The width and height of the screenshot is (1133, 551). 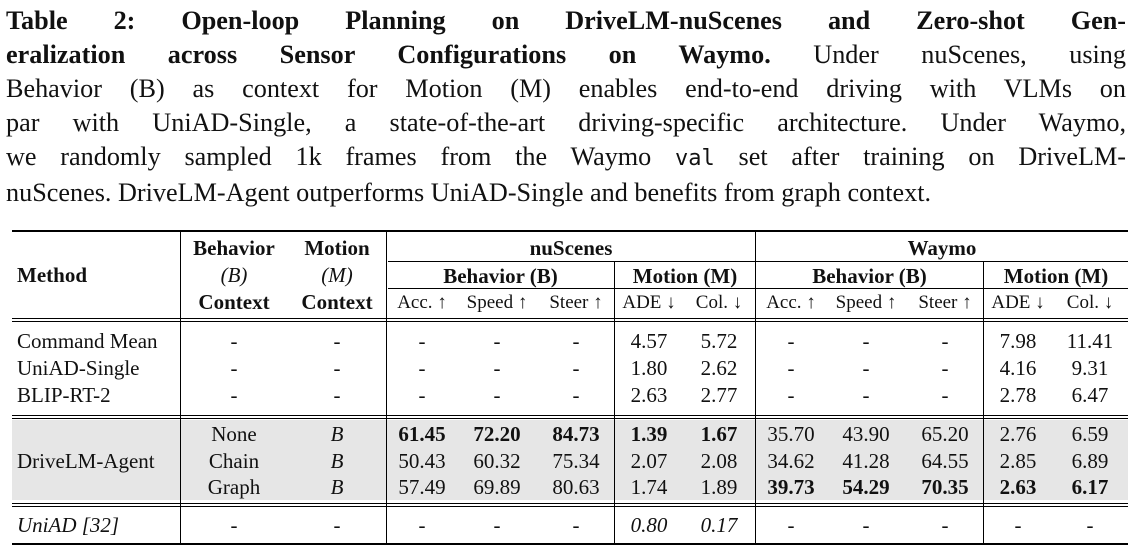 I want to click on header-method: Method, so click(x=52, y=275).